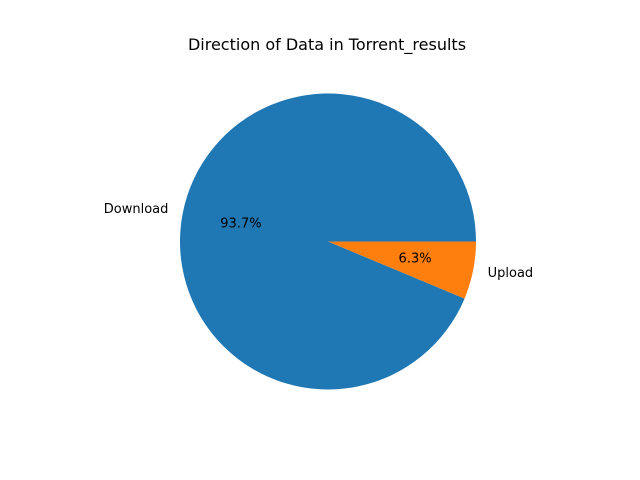  I want to click on slice-percent-upload: 6.3%, so click(415, 258).